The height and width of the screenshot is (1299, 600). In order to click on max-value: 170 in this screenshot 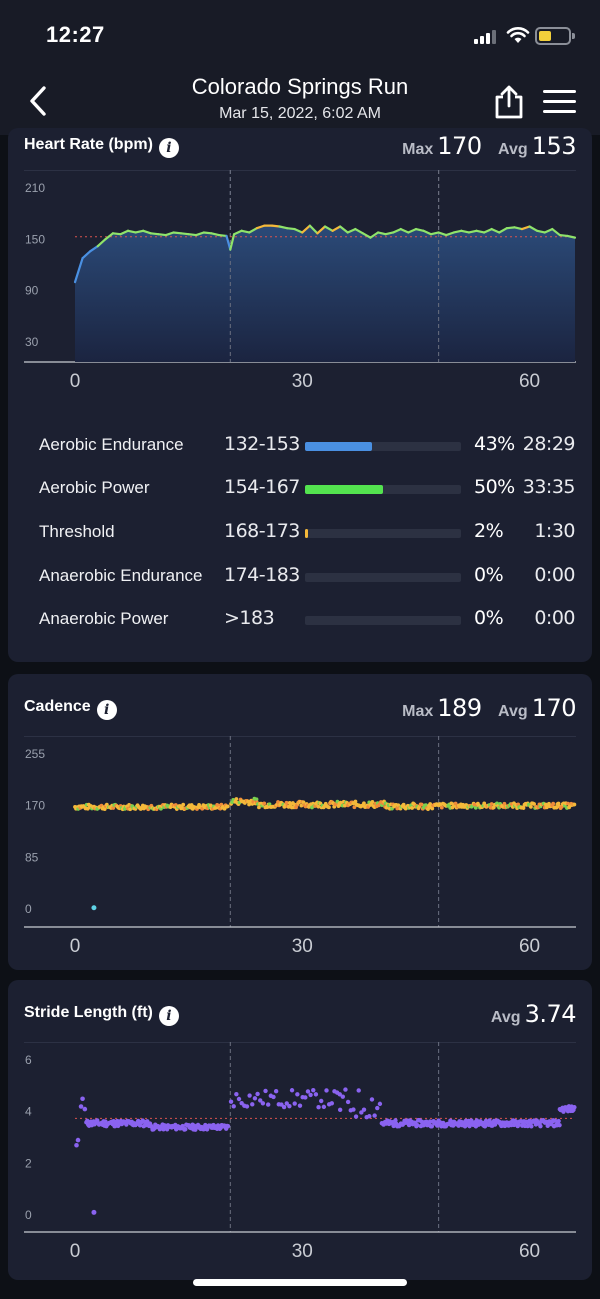, I will do `click(459, 146)`.